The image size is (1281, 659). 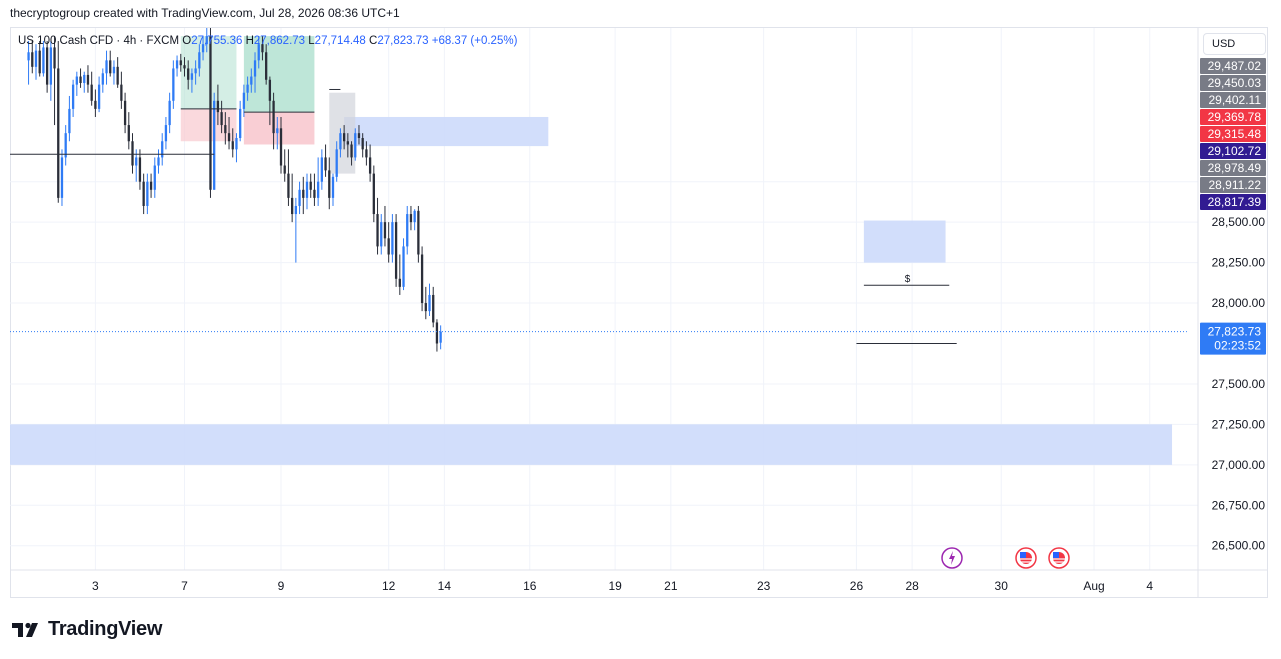 I want to click on time-tick-label: 19, so click(x=615, y=586).